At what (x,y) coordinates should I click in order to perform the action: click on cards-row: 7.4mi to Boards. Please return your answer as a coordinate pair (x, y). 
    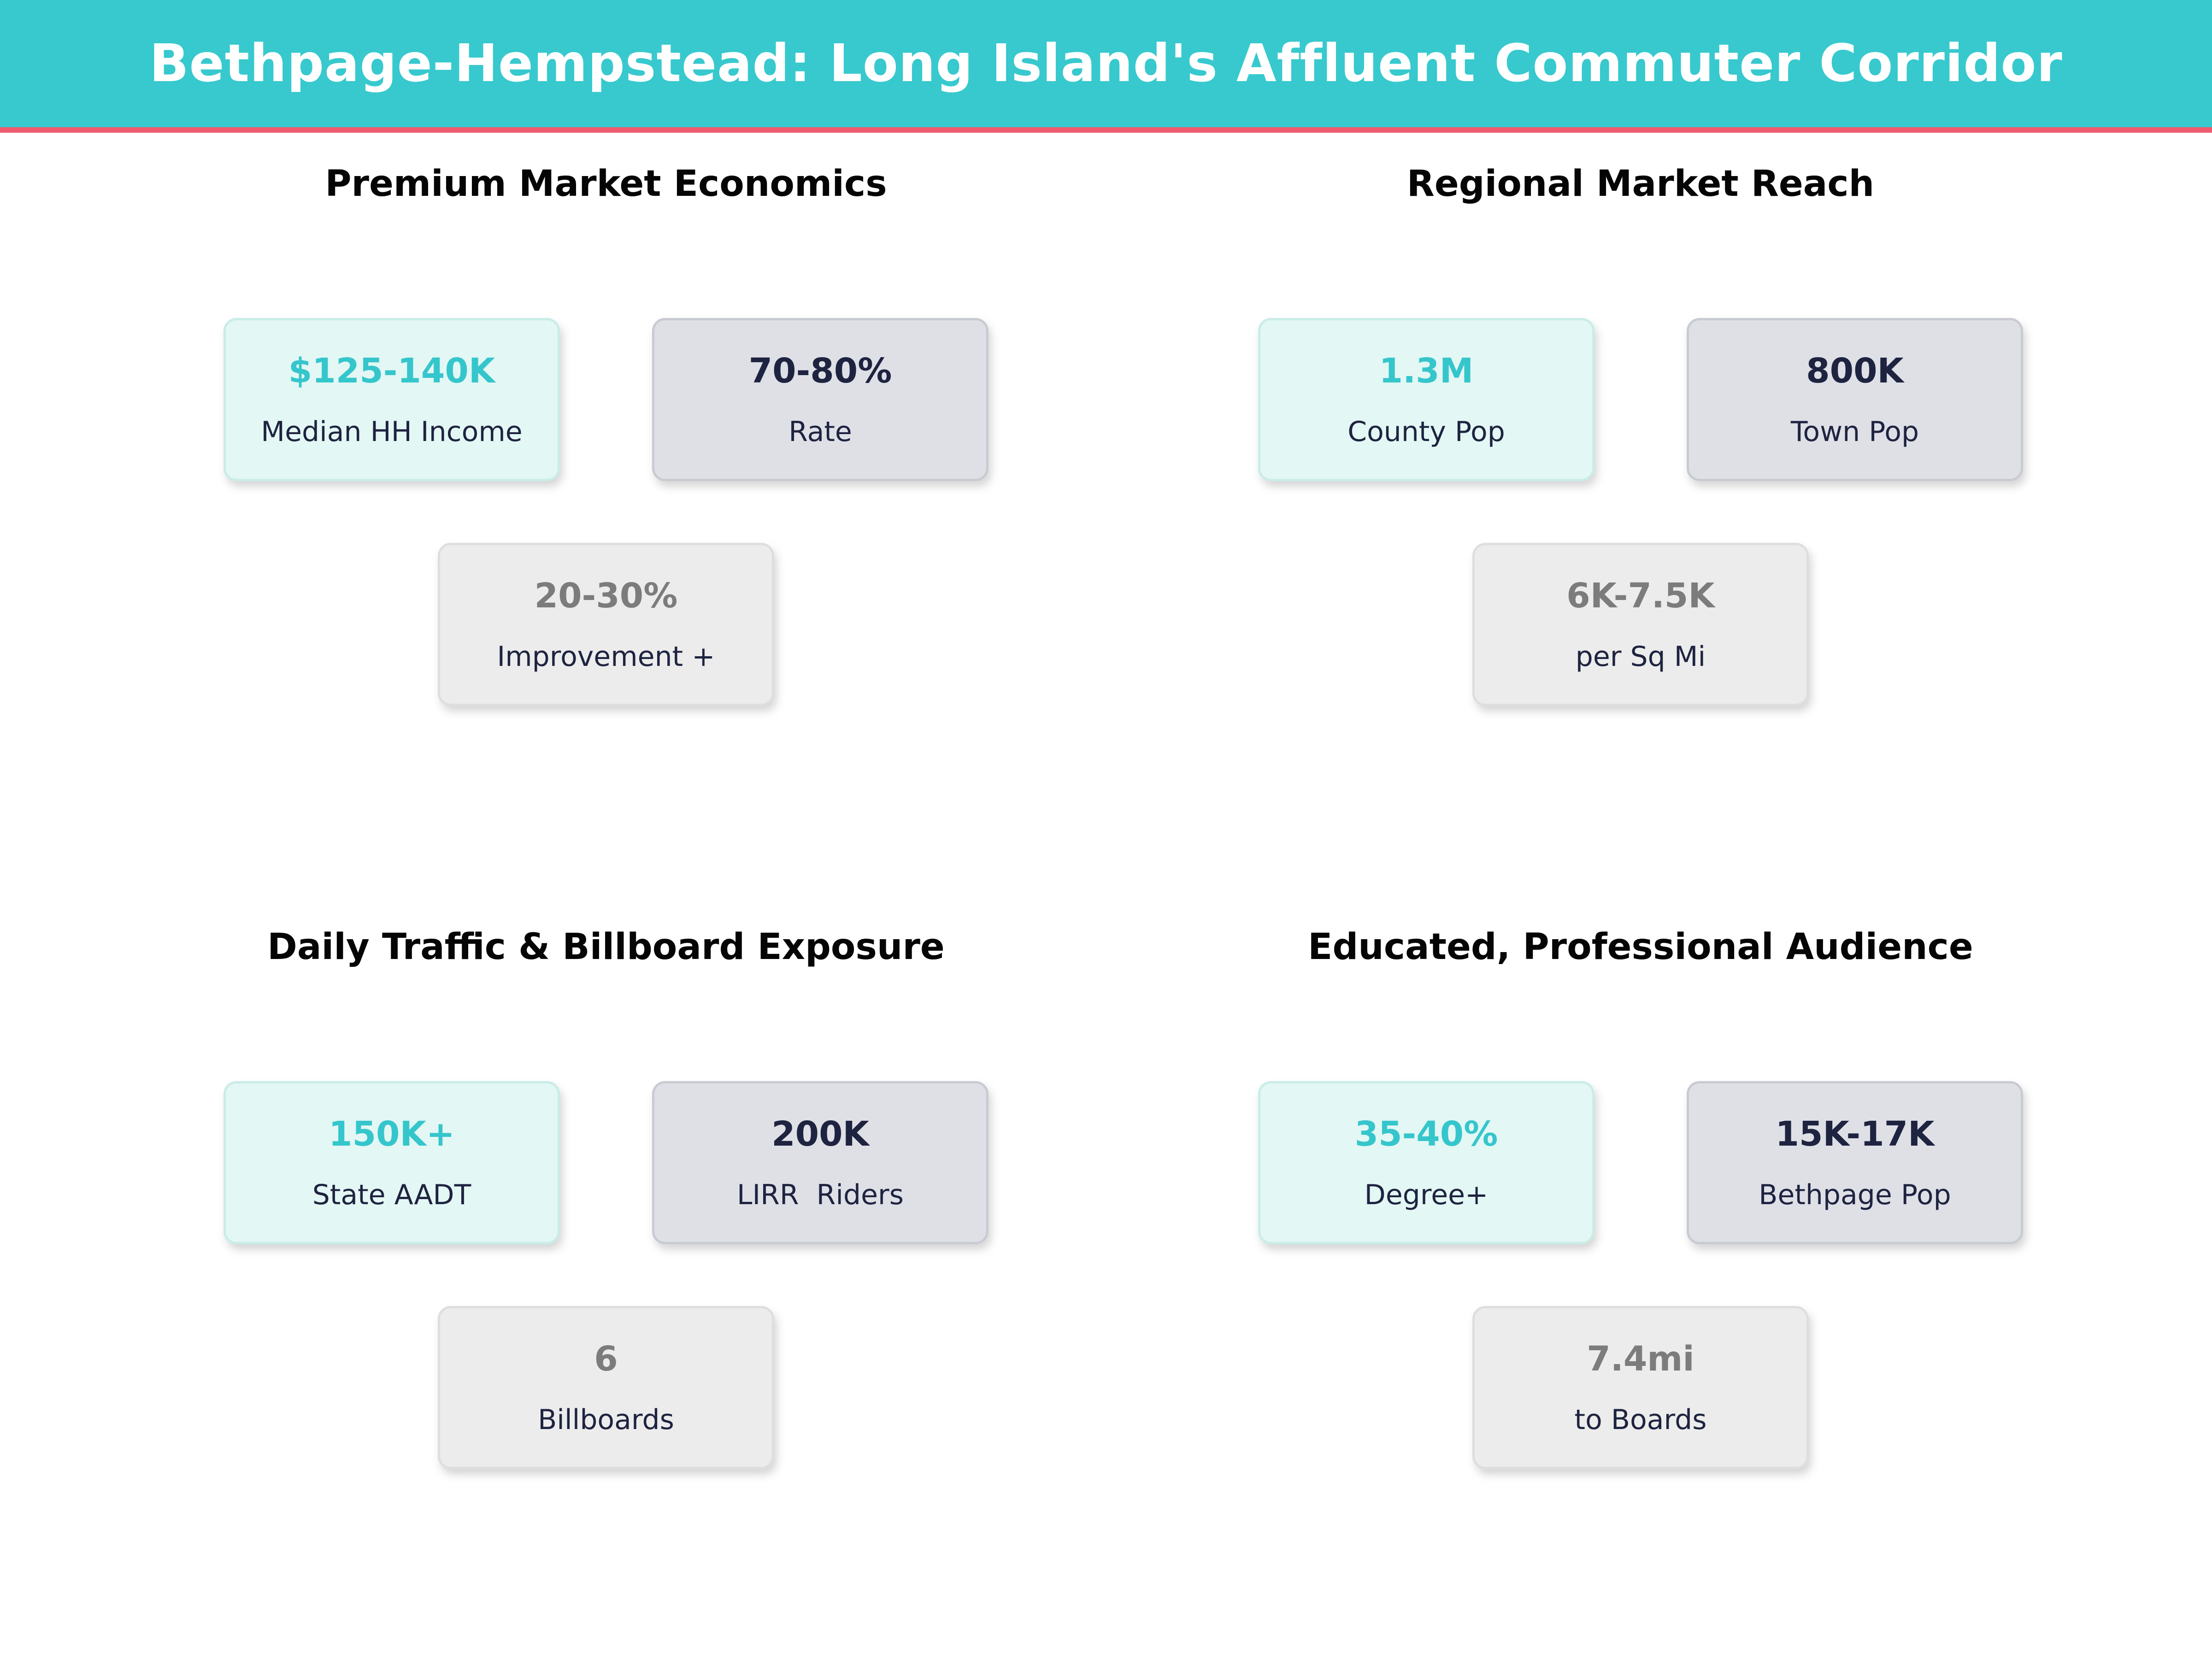
    Looking at the image, I should click on (1640, 1387).